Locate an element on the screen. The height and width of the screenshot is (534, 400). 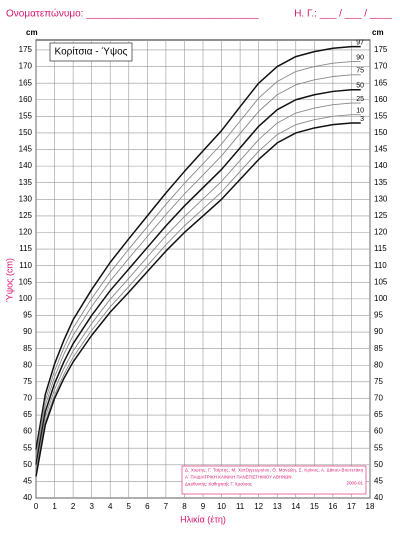
y-tick-label: 125 is located at coordinates (26, 215).